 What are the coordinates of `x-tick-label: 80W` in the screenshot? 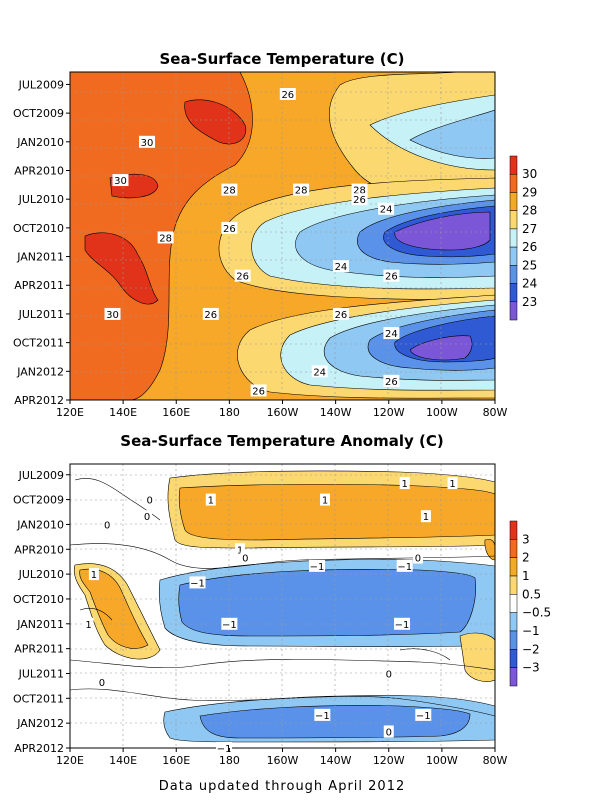 It's located at (495, 412).